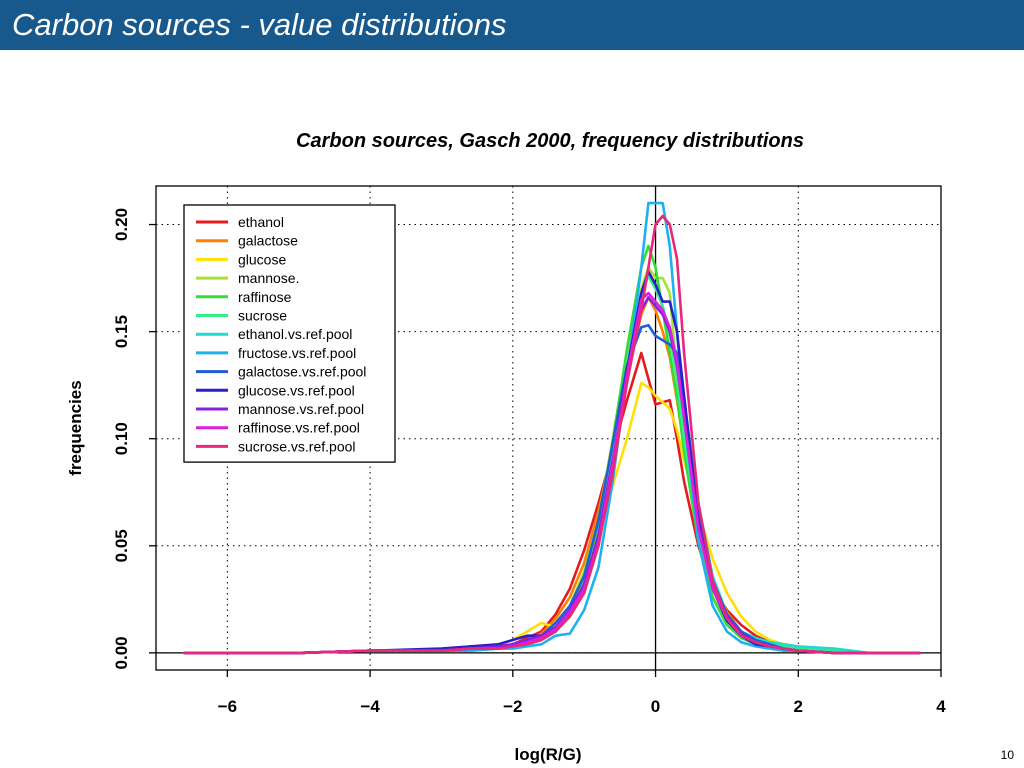 This screenshot has width=1024, height=768. I want to click on legend-label-0: ethanol, so click(261, 222).